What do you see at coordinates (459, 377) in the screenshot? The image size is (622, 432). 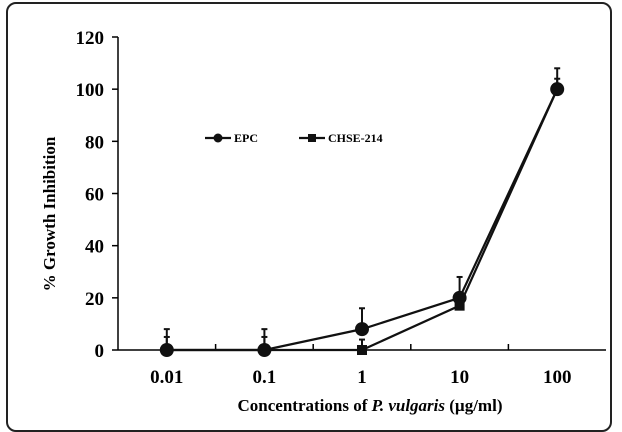 I see `x-tick-label: 10` at bounding box center [459, 377].